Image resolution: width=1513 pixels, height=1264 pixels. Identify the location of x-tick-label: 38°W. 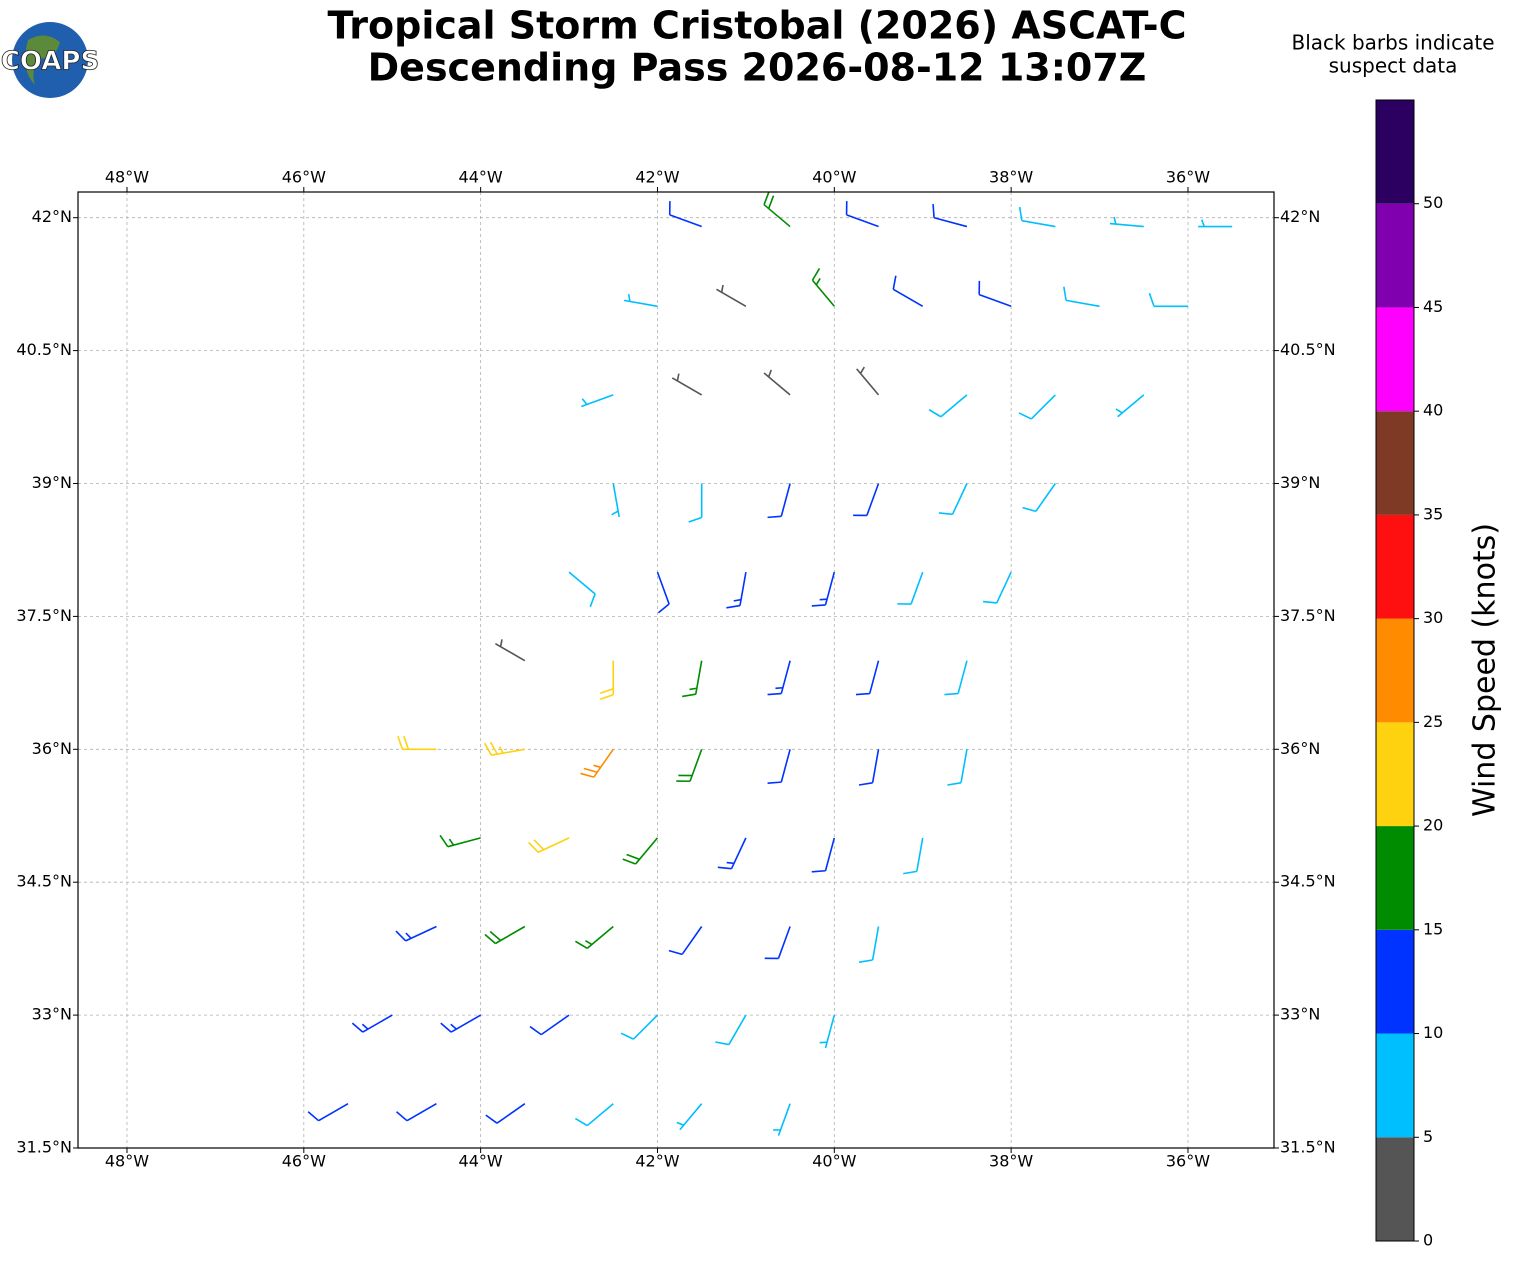
(1011, 1161).